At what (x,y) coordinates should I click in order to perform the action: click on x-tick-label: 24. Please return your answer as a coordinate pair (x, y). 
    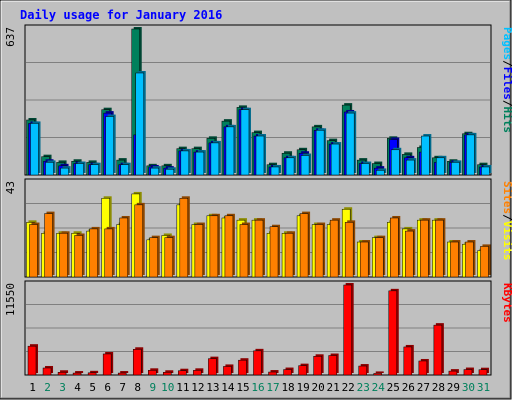
    Looking at the image, I should click on (379, 387).